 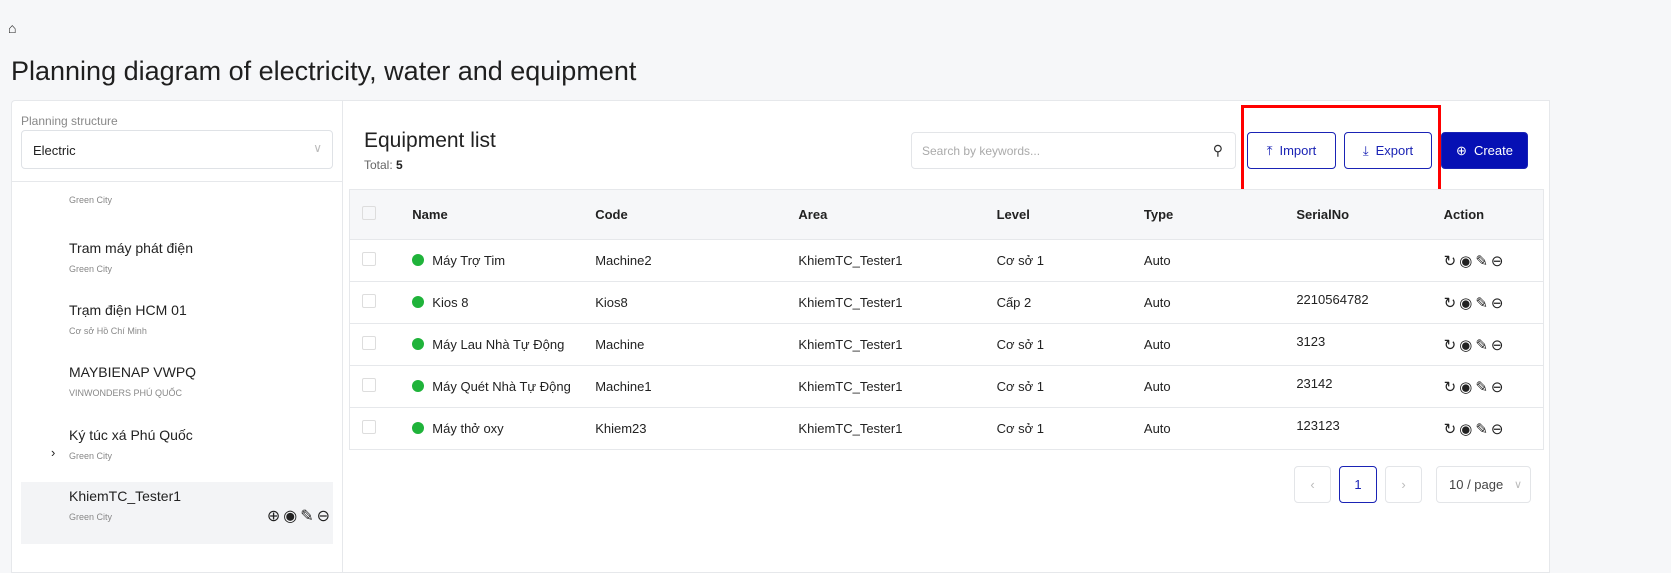 I want to click on node-name: MAYBIENAP VWPQ, so click(x=133, y=372).